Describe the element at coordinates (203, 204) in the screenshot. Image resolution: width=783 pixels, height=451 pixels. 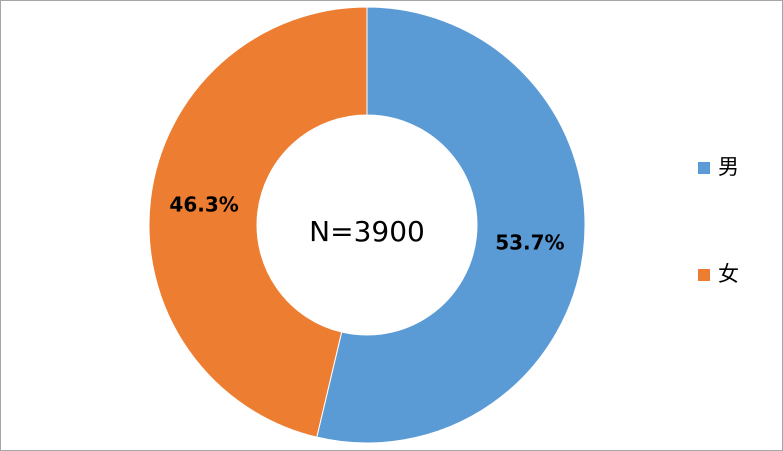
I see `data-label: 46.3%` at that location.